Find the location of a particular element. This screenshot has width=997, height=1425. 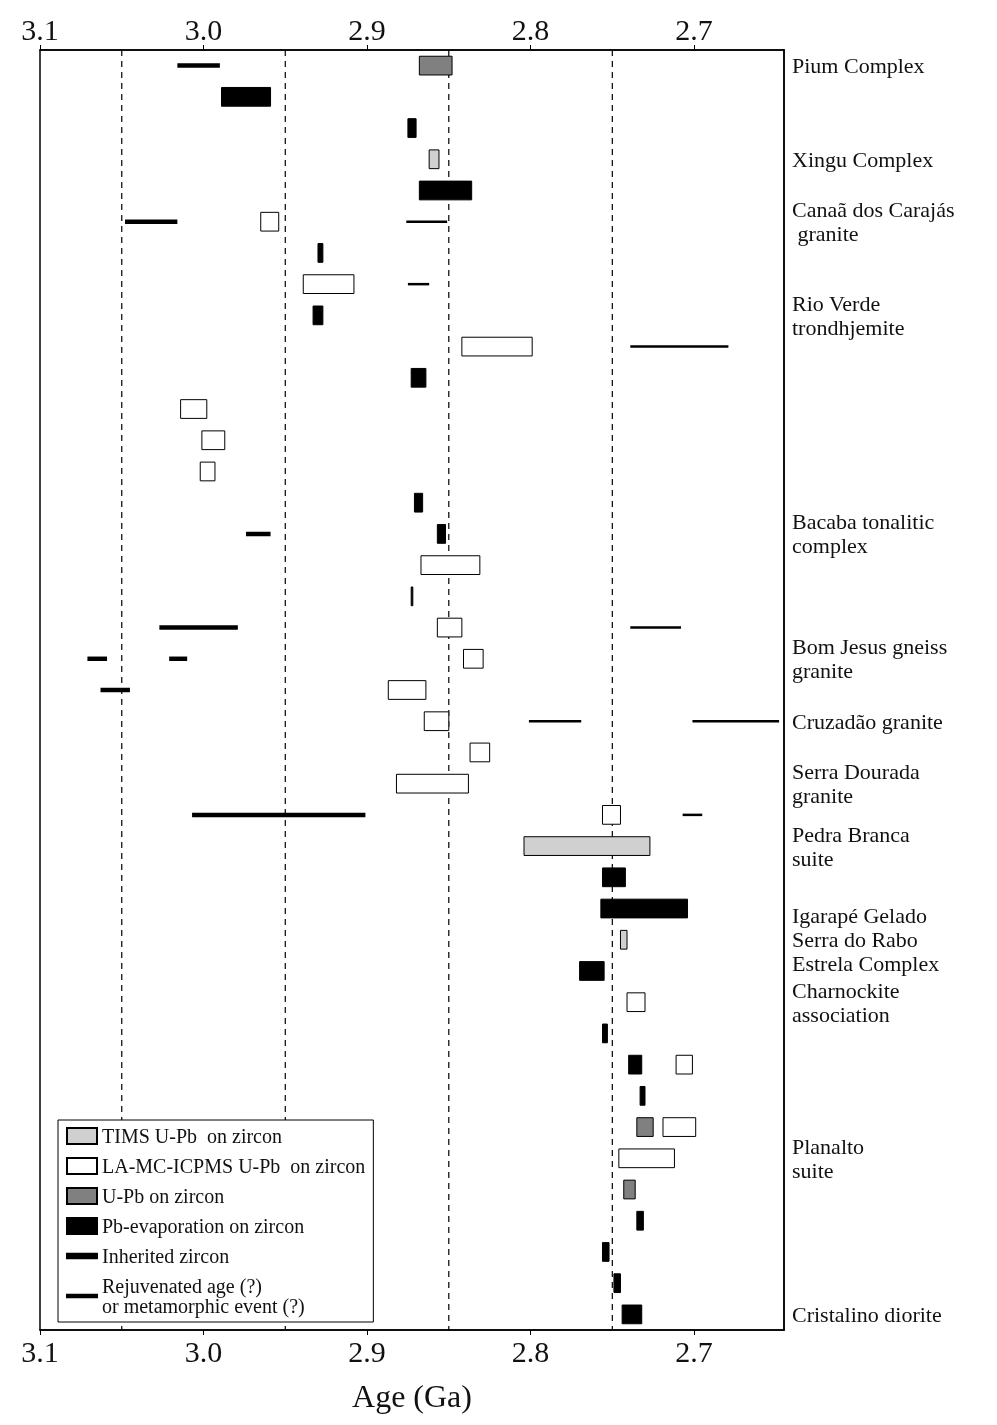

y-tick-label: Canaã dos Carajás granite is located at coordinates (873, 222).